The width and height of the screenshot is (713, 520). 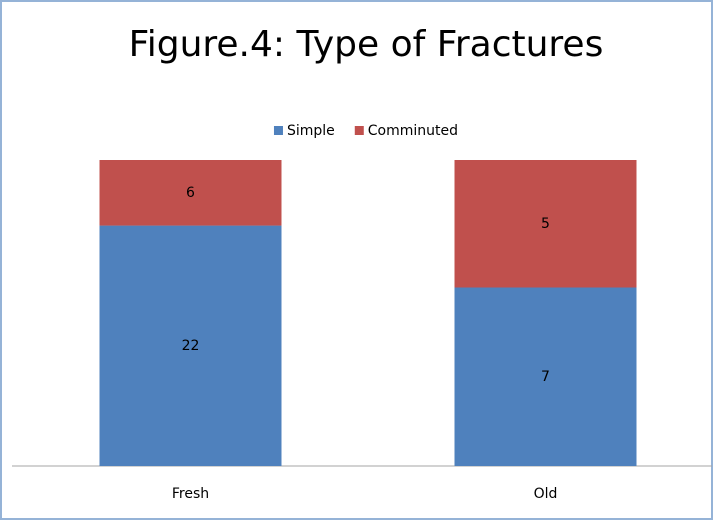 What do you see at coordinates (366, 44) in the screenshot?
I see `chart-title: Figure.4: Type of Fractures` at bounding box center [366, 44].